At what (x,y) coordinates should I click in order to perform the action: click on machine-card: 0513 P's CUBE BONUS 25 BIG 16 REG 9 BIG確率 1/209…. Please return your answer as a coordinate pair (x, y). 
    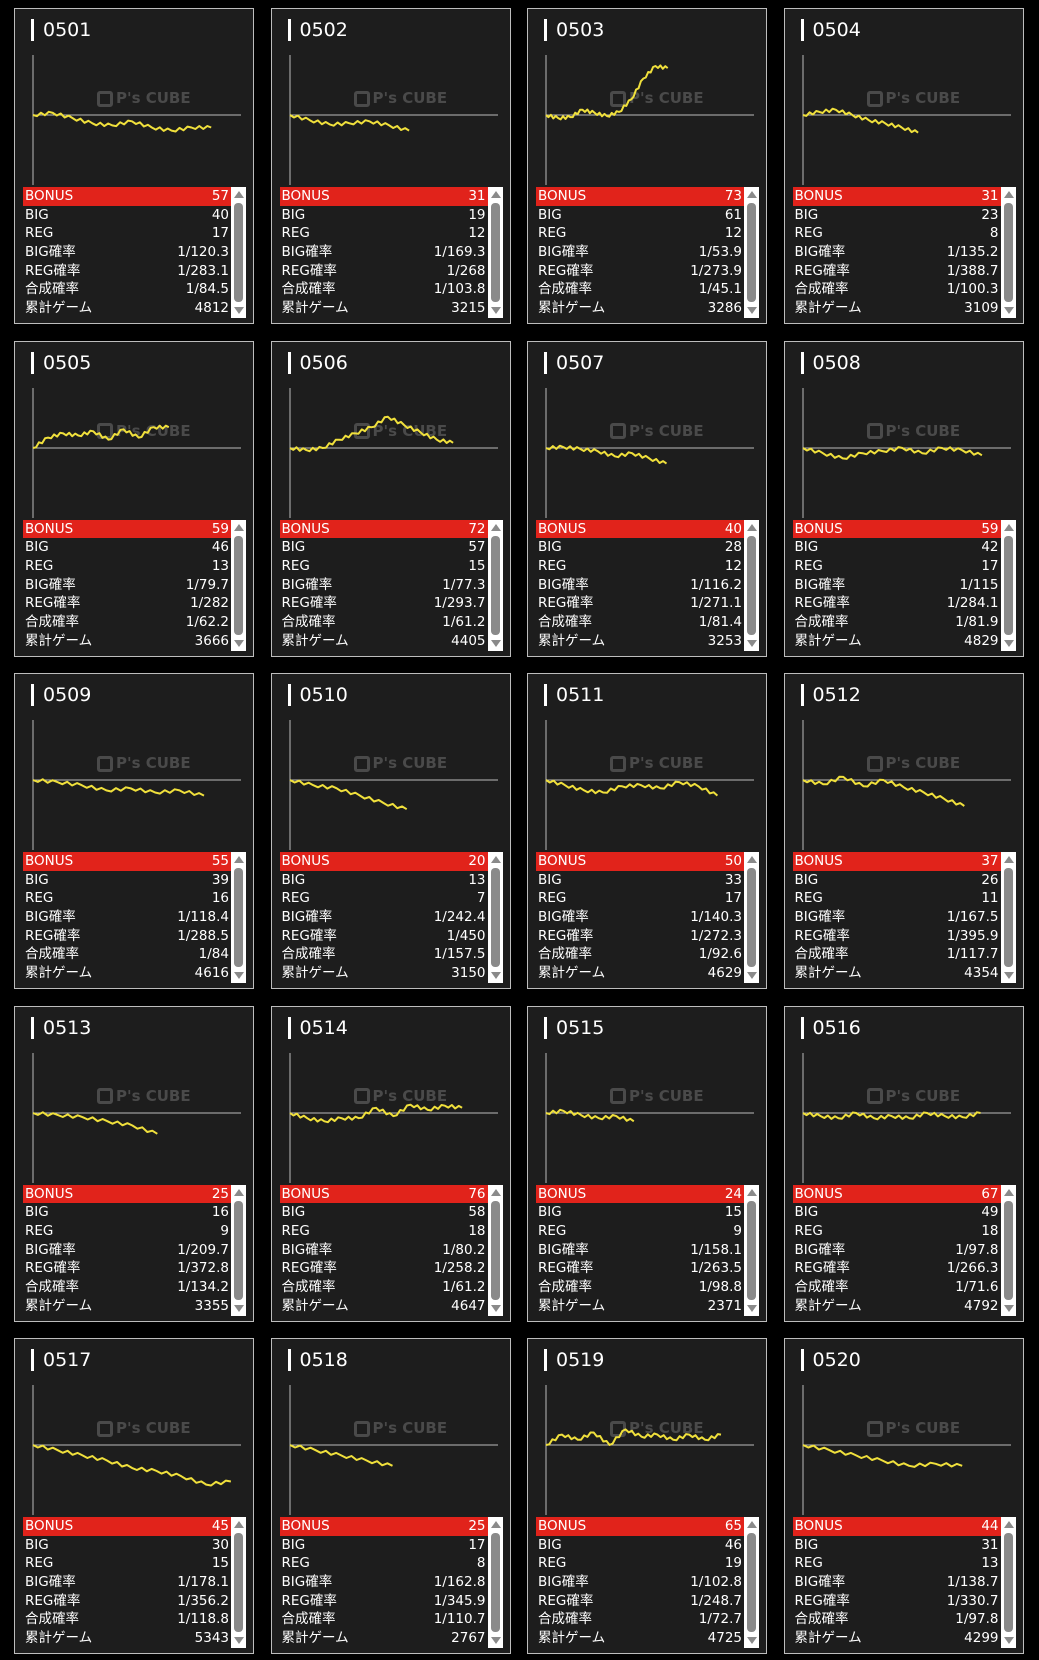
    Looking at the image, I should click on (134, 1163).